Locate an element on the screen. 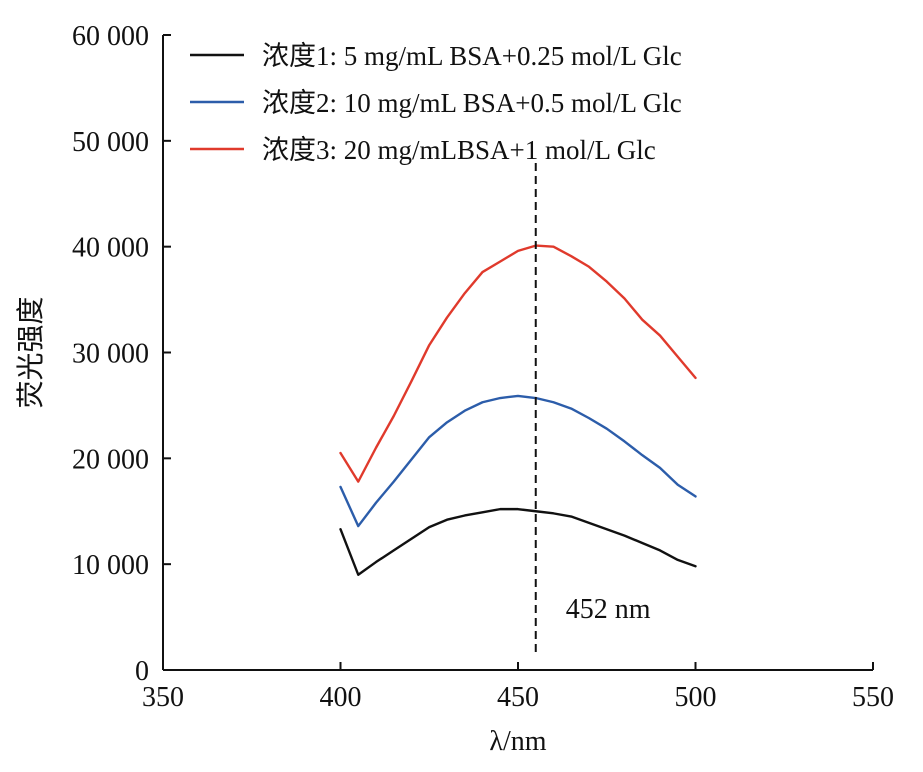 This screenshot has height=772, width=923. y-tick-label: 50 000 is located at coordinates (110, 142).